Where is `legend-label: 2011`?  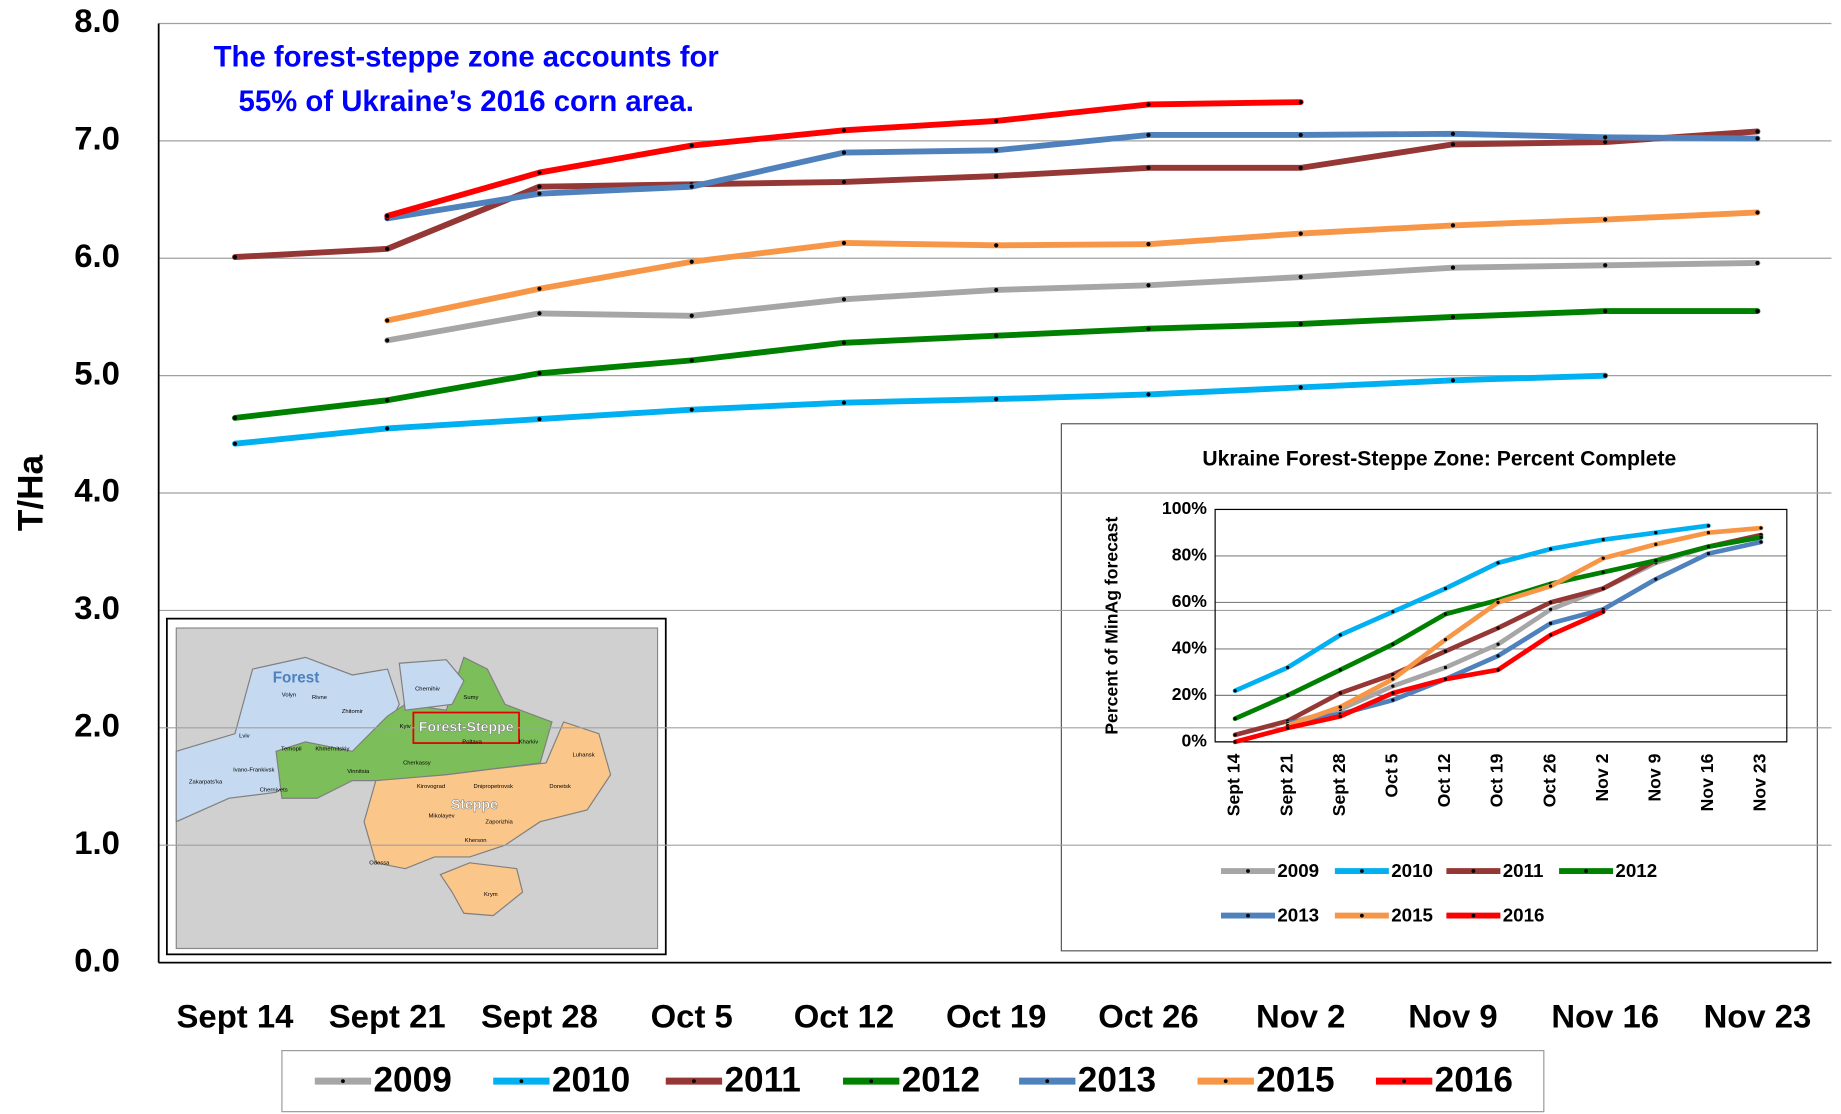
legend-label: 2011 is located at coordinates (762, 1080).